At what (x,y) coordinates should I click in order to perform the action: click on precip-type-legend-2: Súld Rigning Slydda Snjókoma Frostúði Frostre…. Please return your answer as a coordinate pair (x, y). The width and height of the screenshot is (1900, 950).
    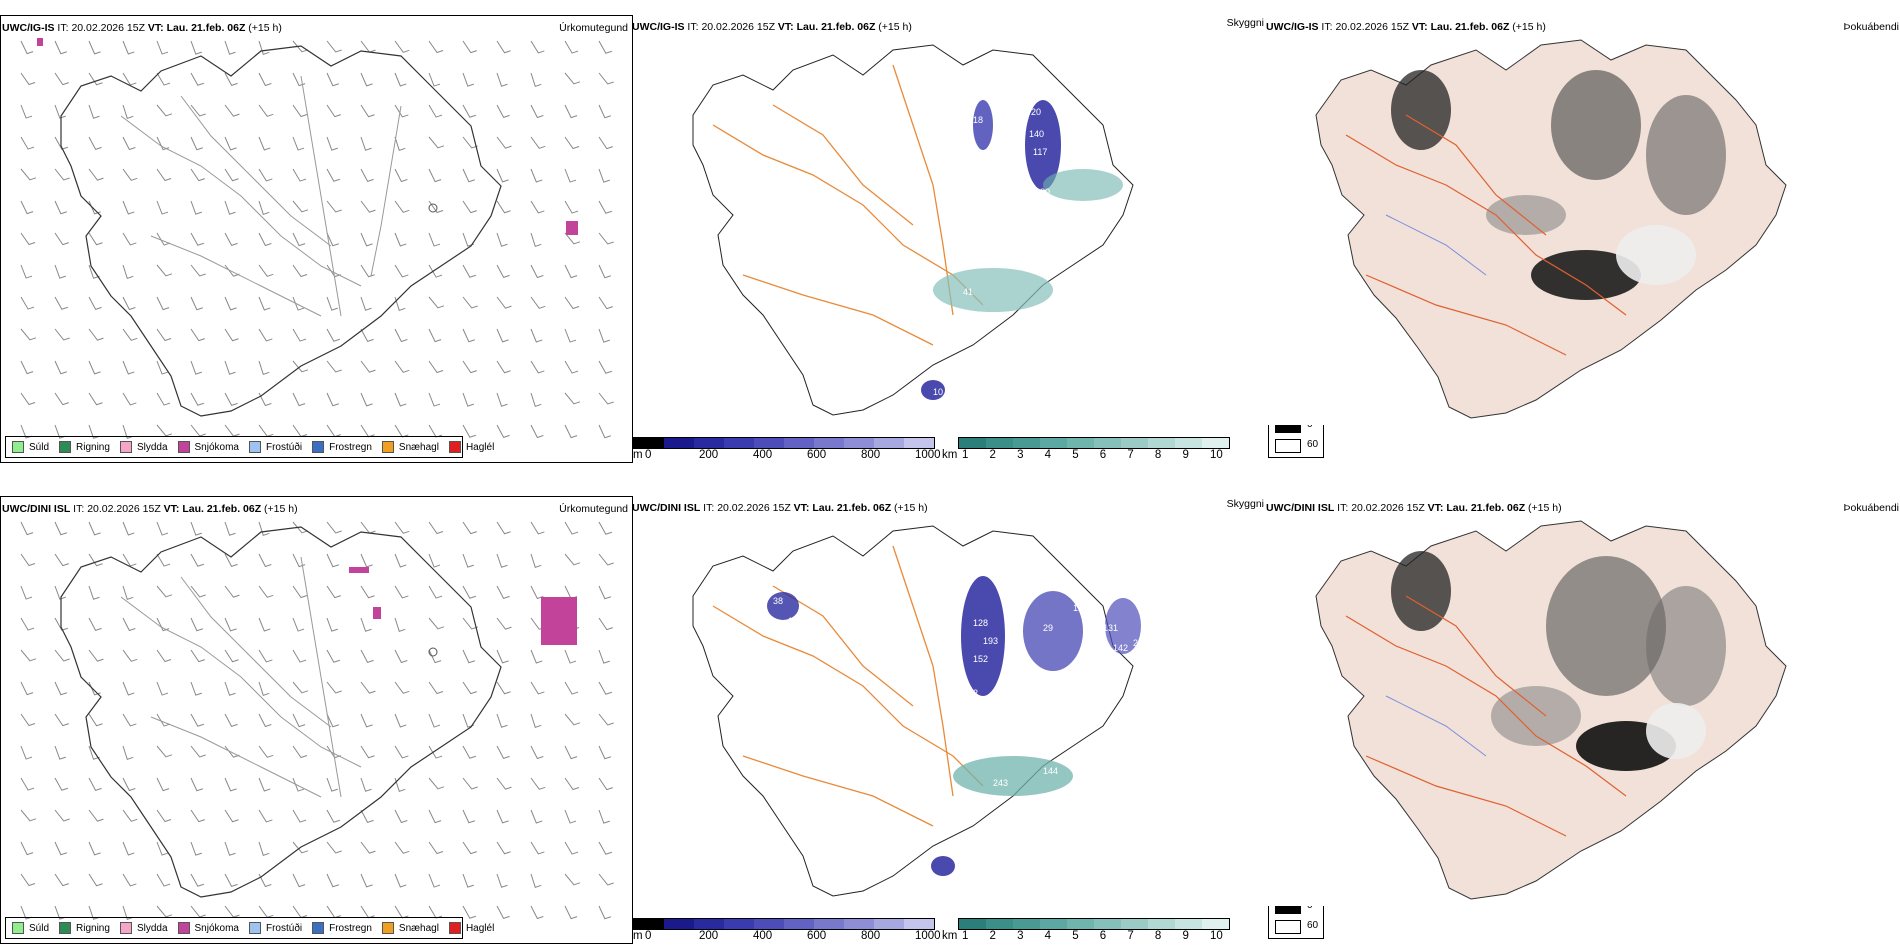
    Looking at the image, I should click on (249, 928).